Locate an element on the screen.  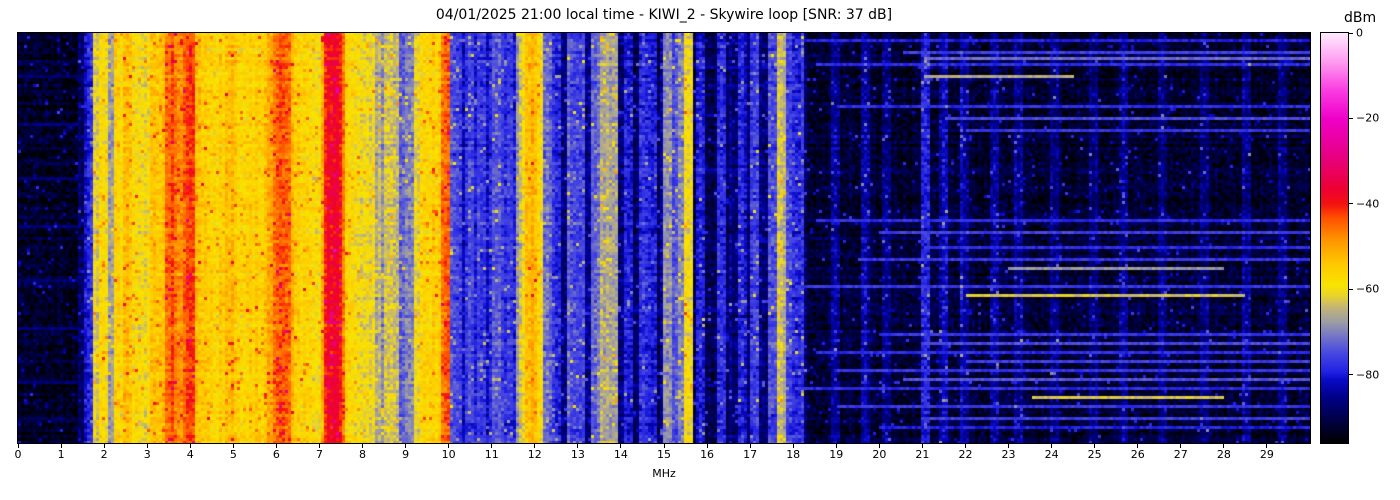
x-tick-label: 4 is located at coordinates (190, 454).